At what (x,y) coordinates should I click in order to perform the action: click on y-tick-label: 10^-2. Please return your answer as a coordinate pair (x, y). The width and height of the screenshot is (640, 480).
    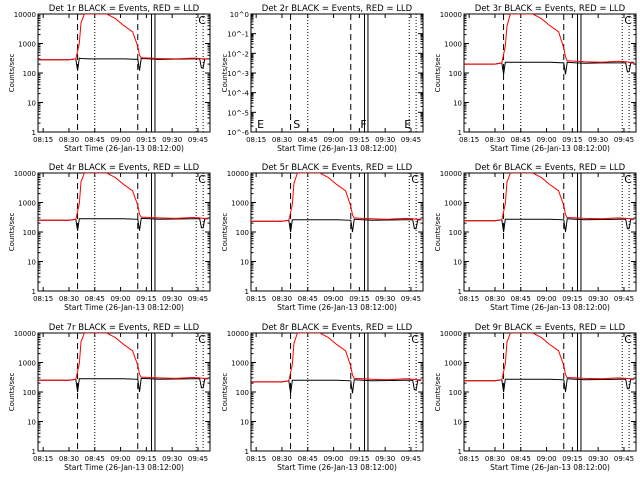
    Looking at the image, I should click on (238, 54).